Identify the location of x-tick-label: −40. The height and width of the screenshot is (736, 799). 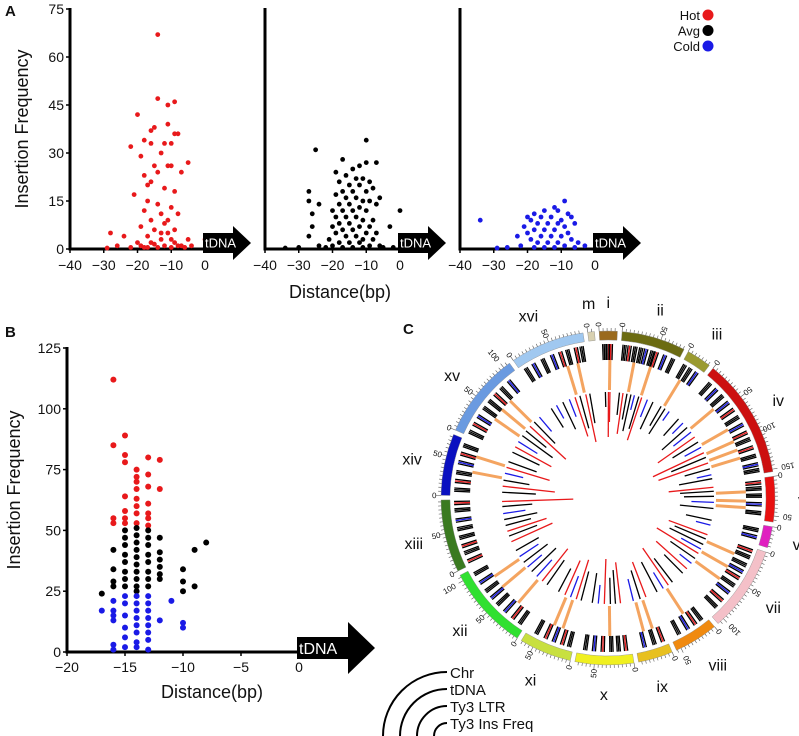
(265, 265).